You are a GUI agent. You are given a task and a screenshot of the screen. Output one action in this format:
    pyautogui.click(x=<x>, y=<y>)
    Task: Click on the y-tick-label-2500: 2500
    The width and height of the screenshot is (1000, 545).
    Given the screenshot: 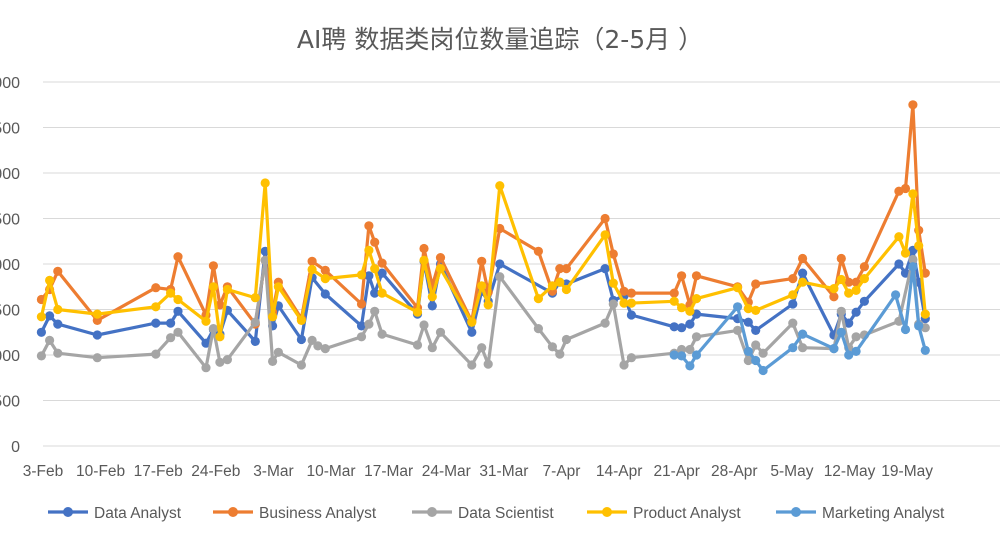 What is the action you would take?
    pyautogui.click(x=10, y=220)
    